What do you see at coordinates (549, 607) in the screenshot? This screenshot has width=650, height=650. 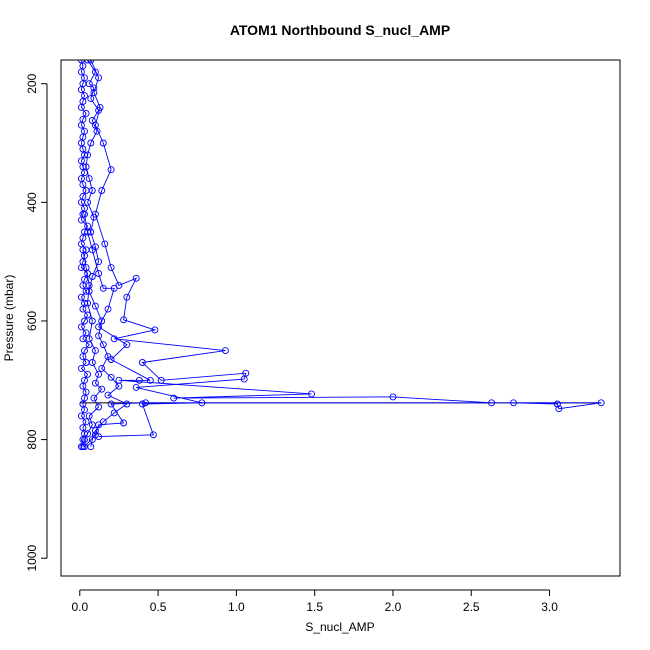 I see `x-tick-label: 3.0` at bounding box center [549, 607].